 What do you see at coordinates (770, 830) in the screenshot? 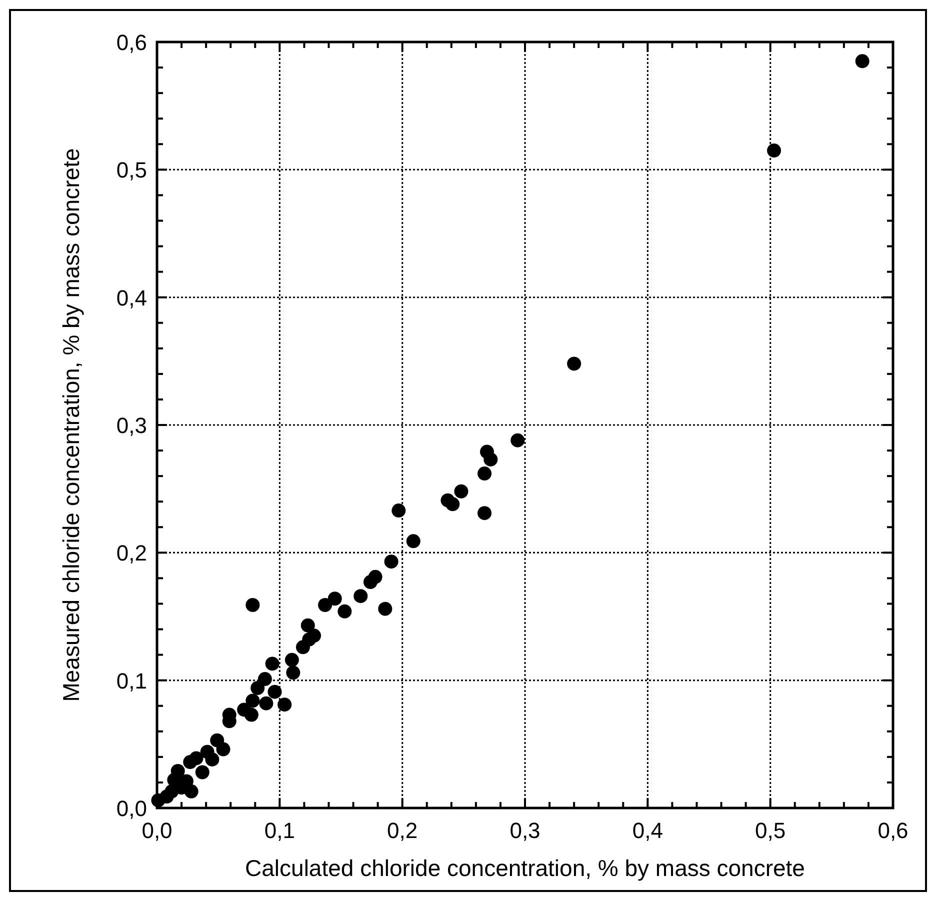
I see `x-tick-label: 0,5` at bounding box center [770, 830].